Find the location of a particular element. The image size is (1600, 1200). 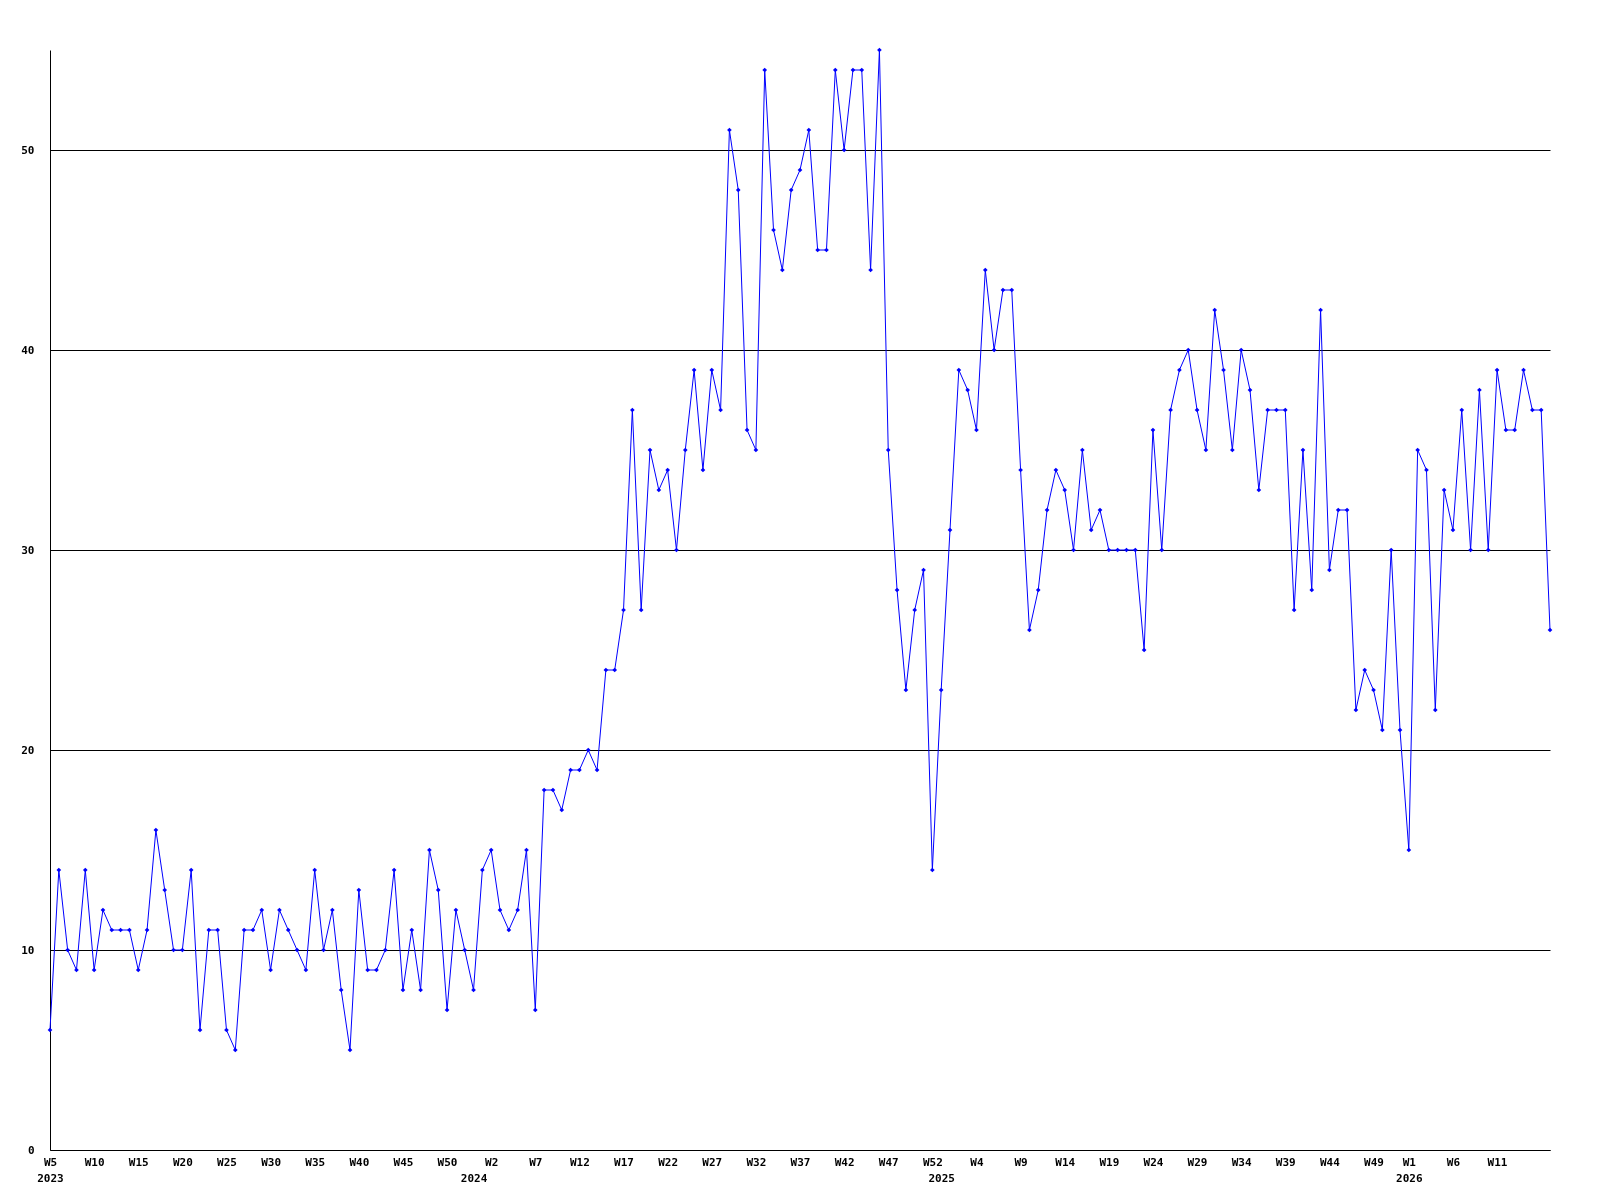

x-tick-label: W50 is located at coordinates (447, 1162).